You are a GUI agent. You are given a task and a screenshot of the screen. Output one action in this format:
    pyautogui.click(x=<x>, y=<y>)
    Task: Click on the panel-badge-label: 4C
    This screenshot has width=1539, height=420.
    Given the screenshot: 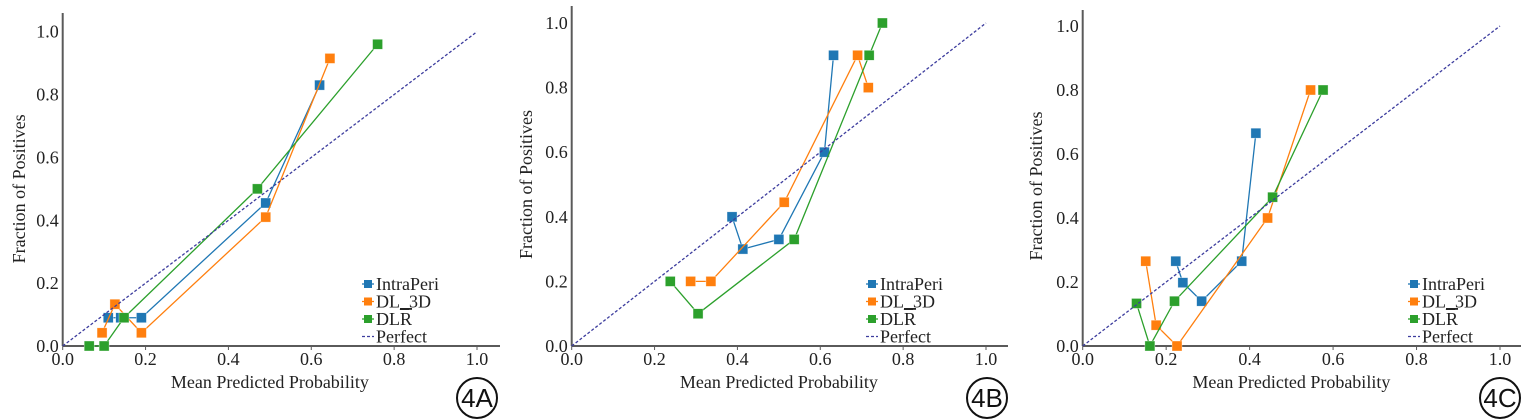 What is the action you would take?
    pyautogui.click(x=1499, y=398)
    